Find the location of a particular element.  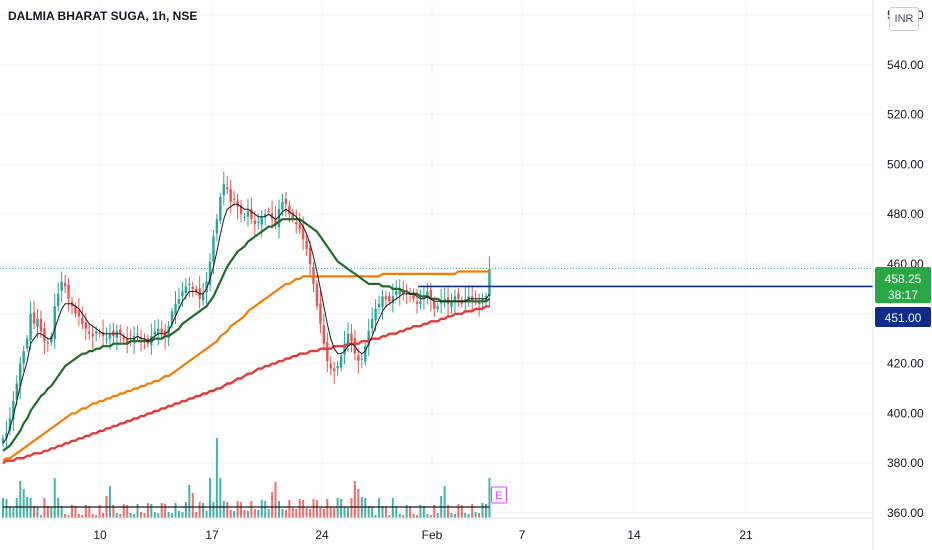

y-tick-label: 360.00 is located at coordinates (905, 513).